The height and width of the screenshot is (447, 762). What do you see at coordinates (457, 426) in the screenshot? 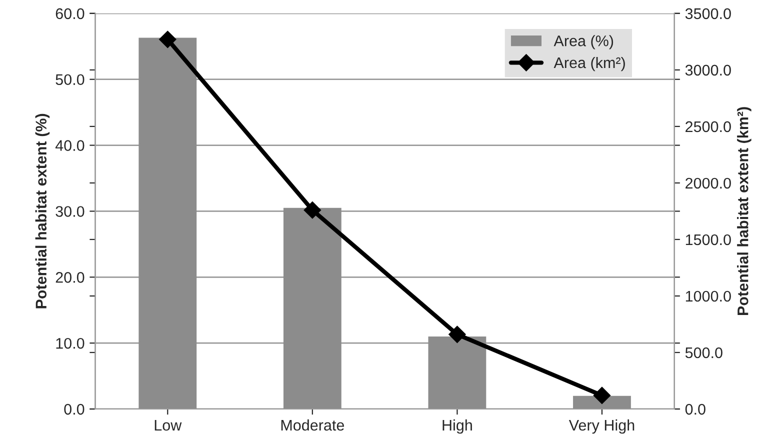
I see `x-tick-label: High` at bounding box center [457, 426].